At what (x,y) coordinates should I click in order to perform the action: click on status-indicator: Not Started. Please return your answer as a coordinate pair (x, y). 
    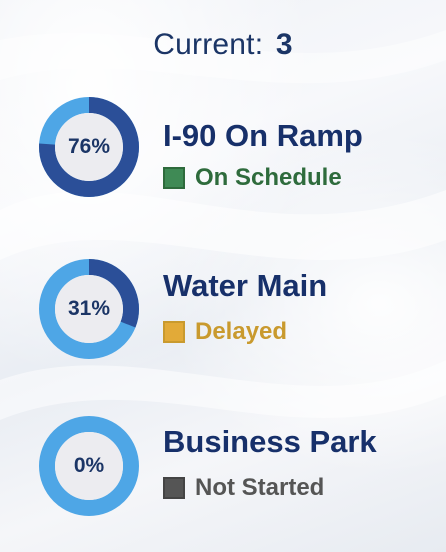
    Looking at the image, I should click on (243, 488).